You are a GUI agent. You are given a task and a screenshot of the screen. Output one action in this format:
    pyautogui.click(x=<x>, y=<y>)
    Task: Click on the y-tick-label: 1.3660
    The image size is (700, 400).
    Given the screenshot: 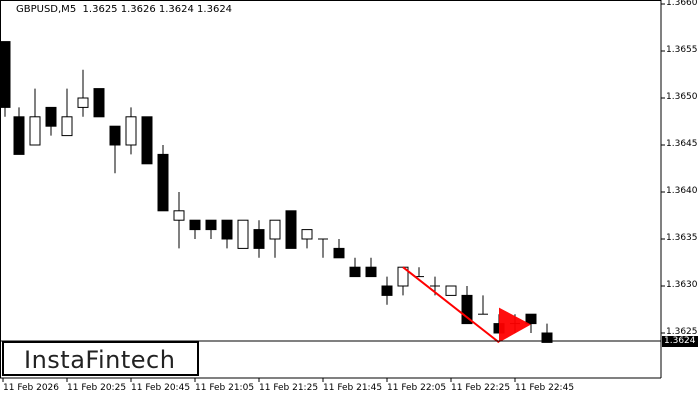 What is the action you would take?
    pyautogui.click(x=682, y=4)
    